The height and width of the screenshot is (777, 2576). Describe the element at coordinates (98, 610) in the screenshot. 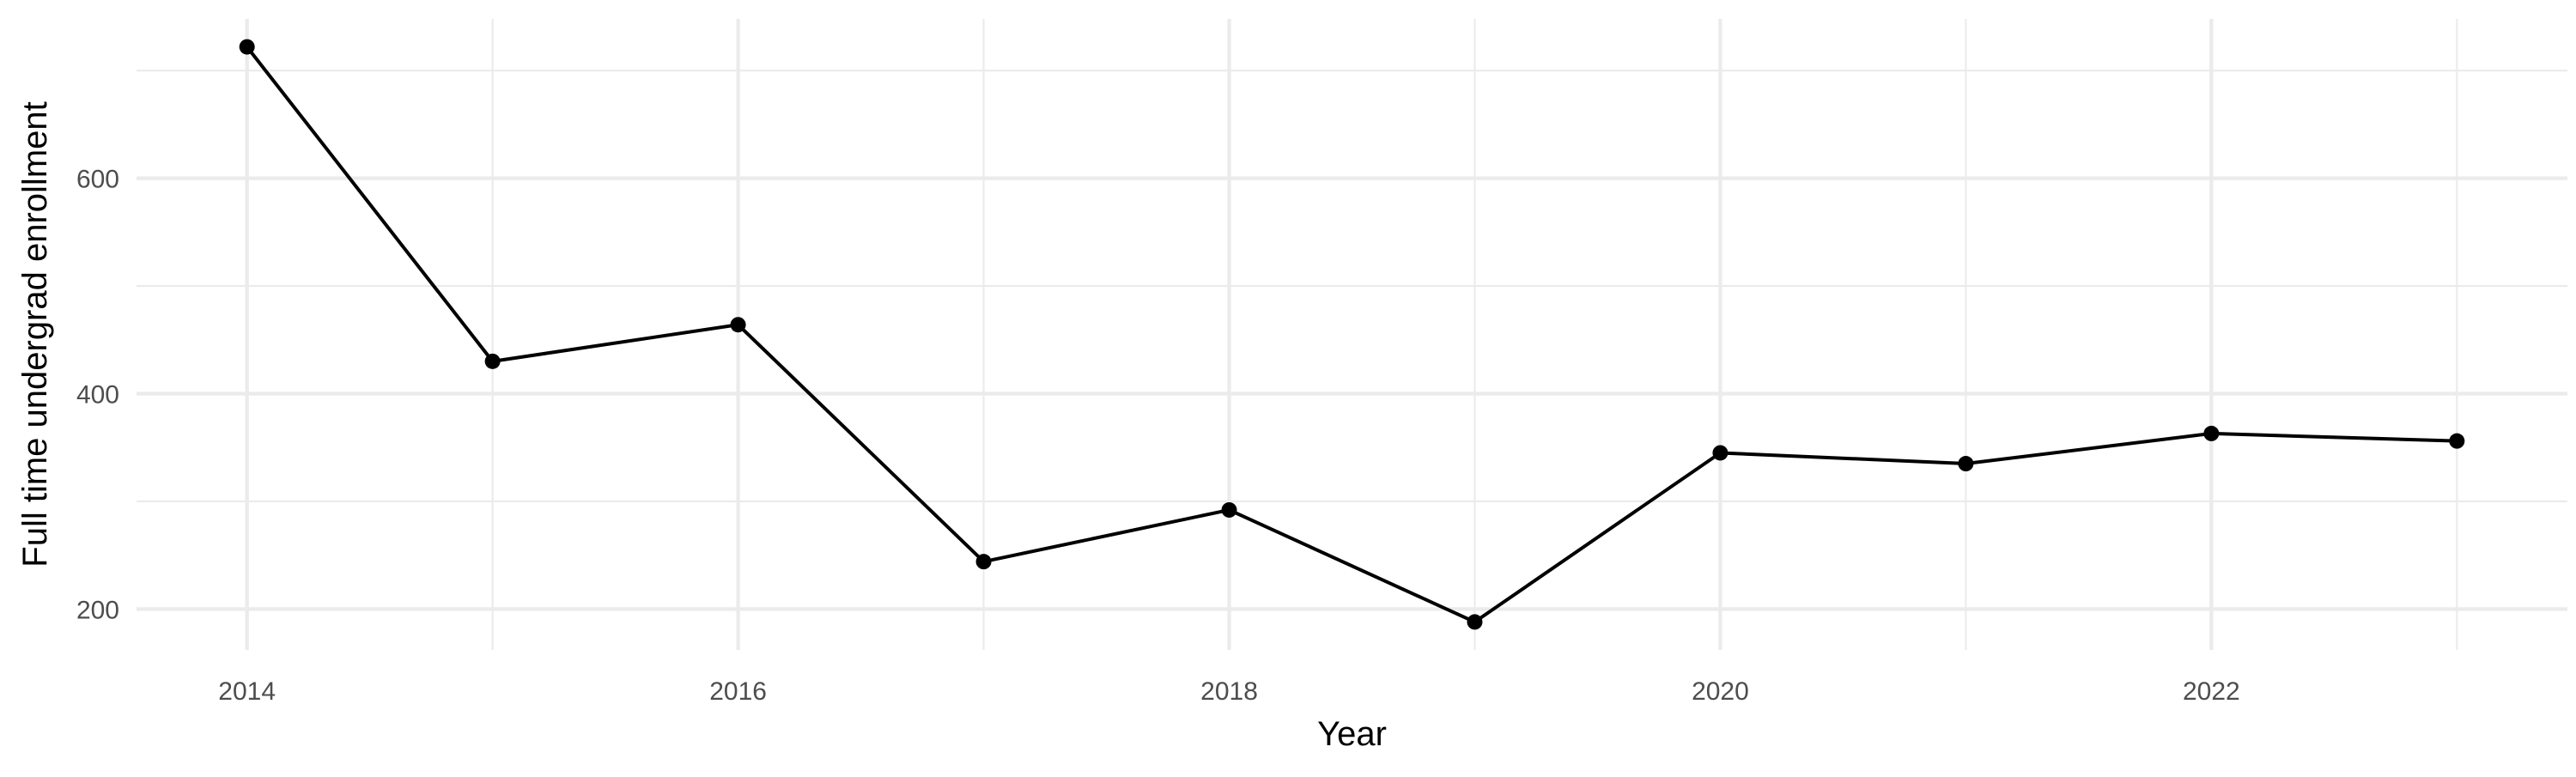

I see `y-tick-label: 200` at that location.